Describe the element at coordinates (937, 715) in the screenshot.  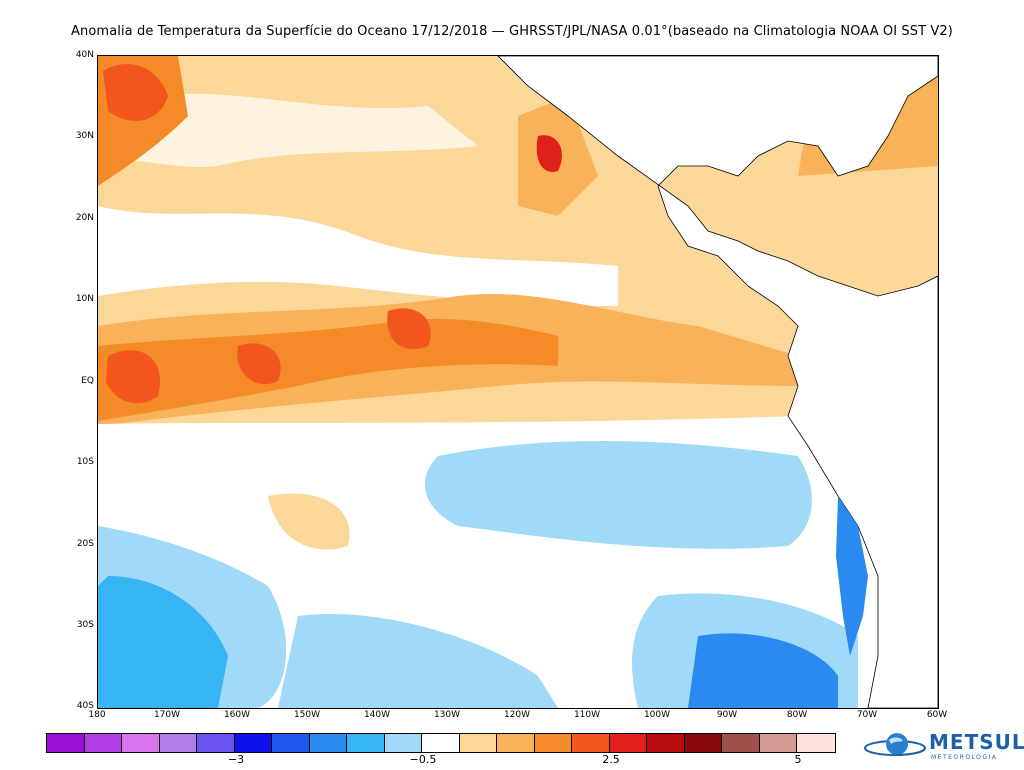
I see `lon-tick-label: 60W` at that location.